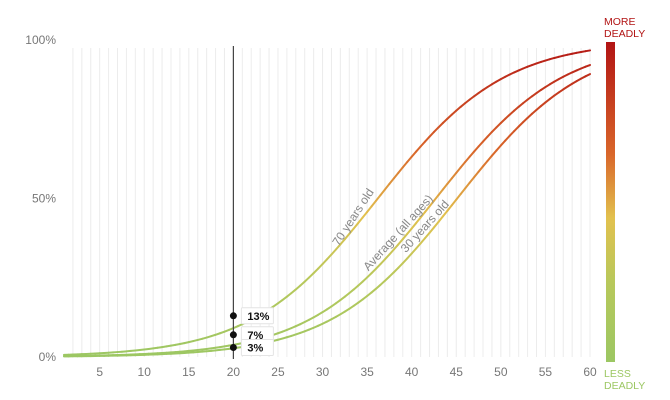  What do you see at coordinates (234, 372) in the screenshot?
I see `x-tick-label: 20` at bounding box center [234, 372].